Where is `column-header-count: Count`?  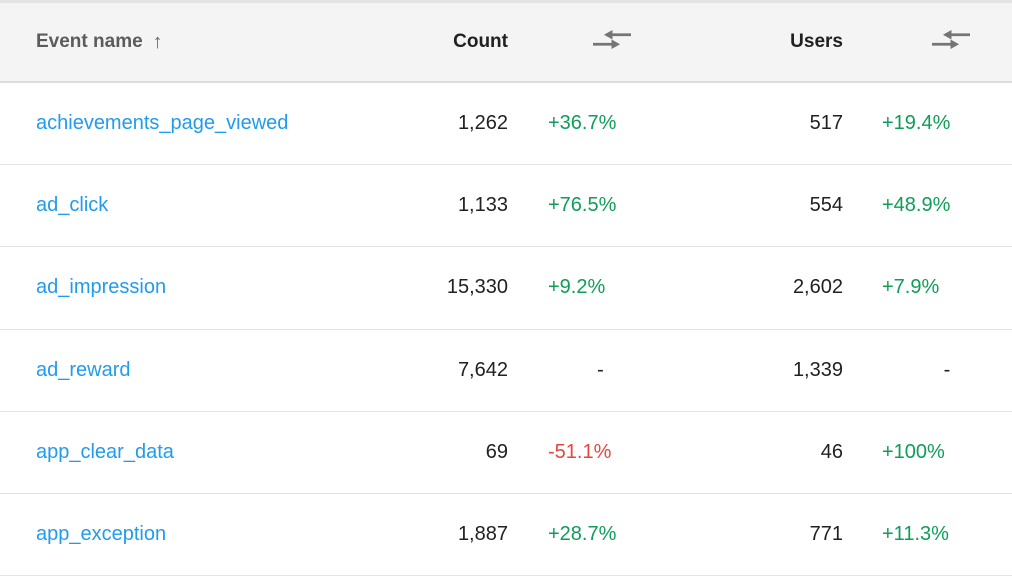
column-header-count: Count is located at coordinates (480, 41).